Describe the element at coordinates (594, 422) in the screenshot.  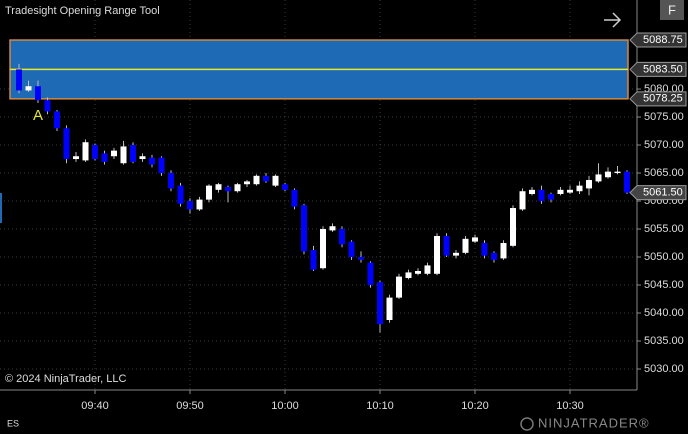
I see `logo: NINJATRADER®` at that location.